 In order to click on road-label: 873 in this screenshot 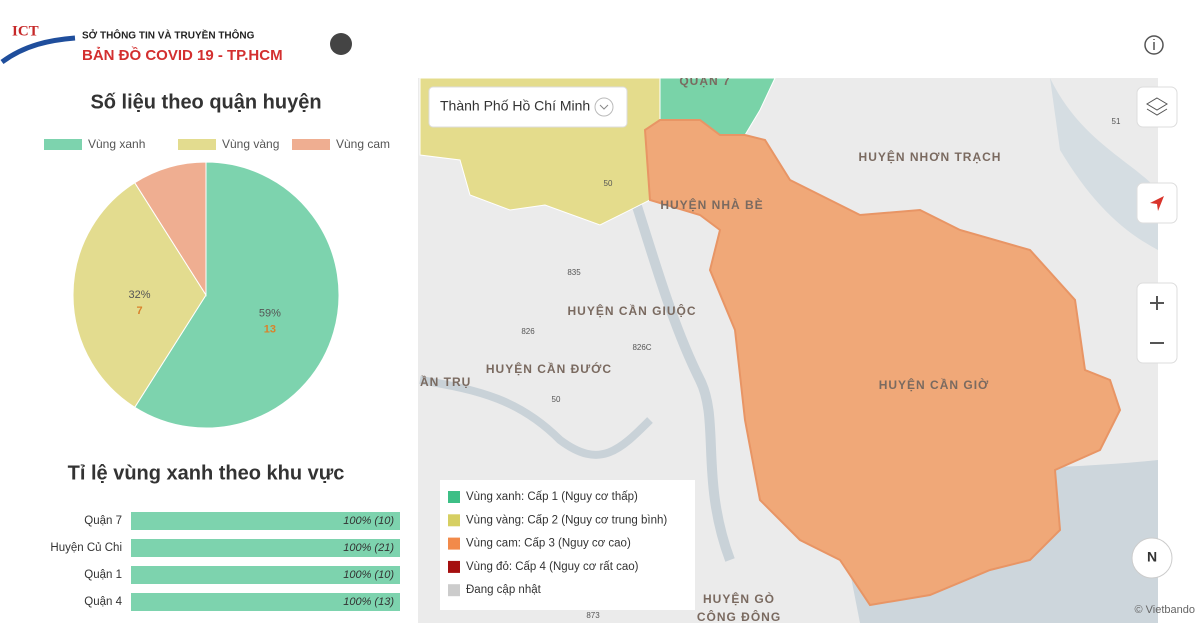, I will do `click(593, 615)`.